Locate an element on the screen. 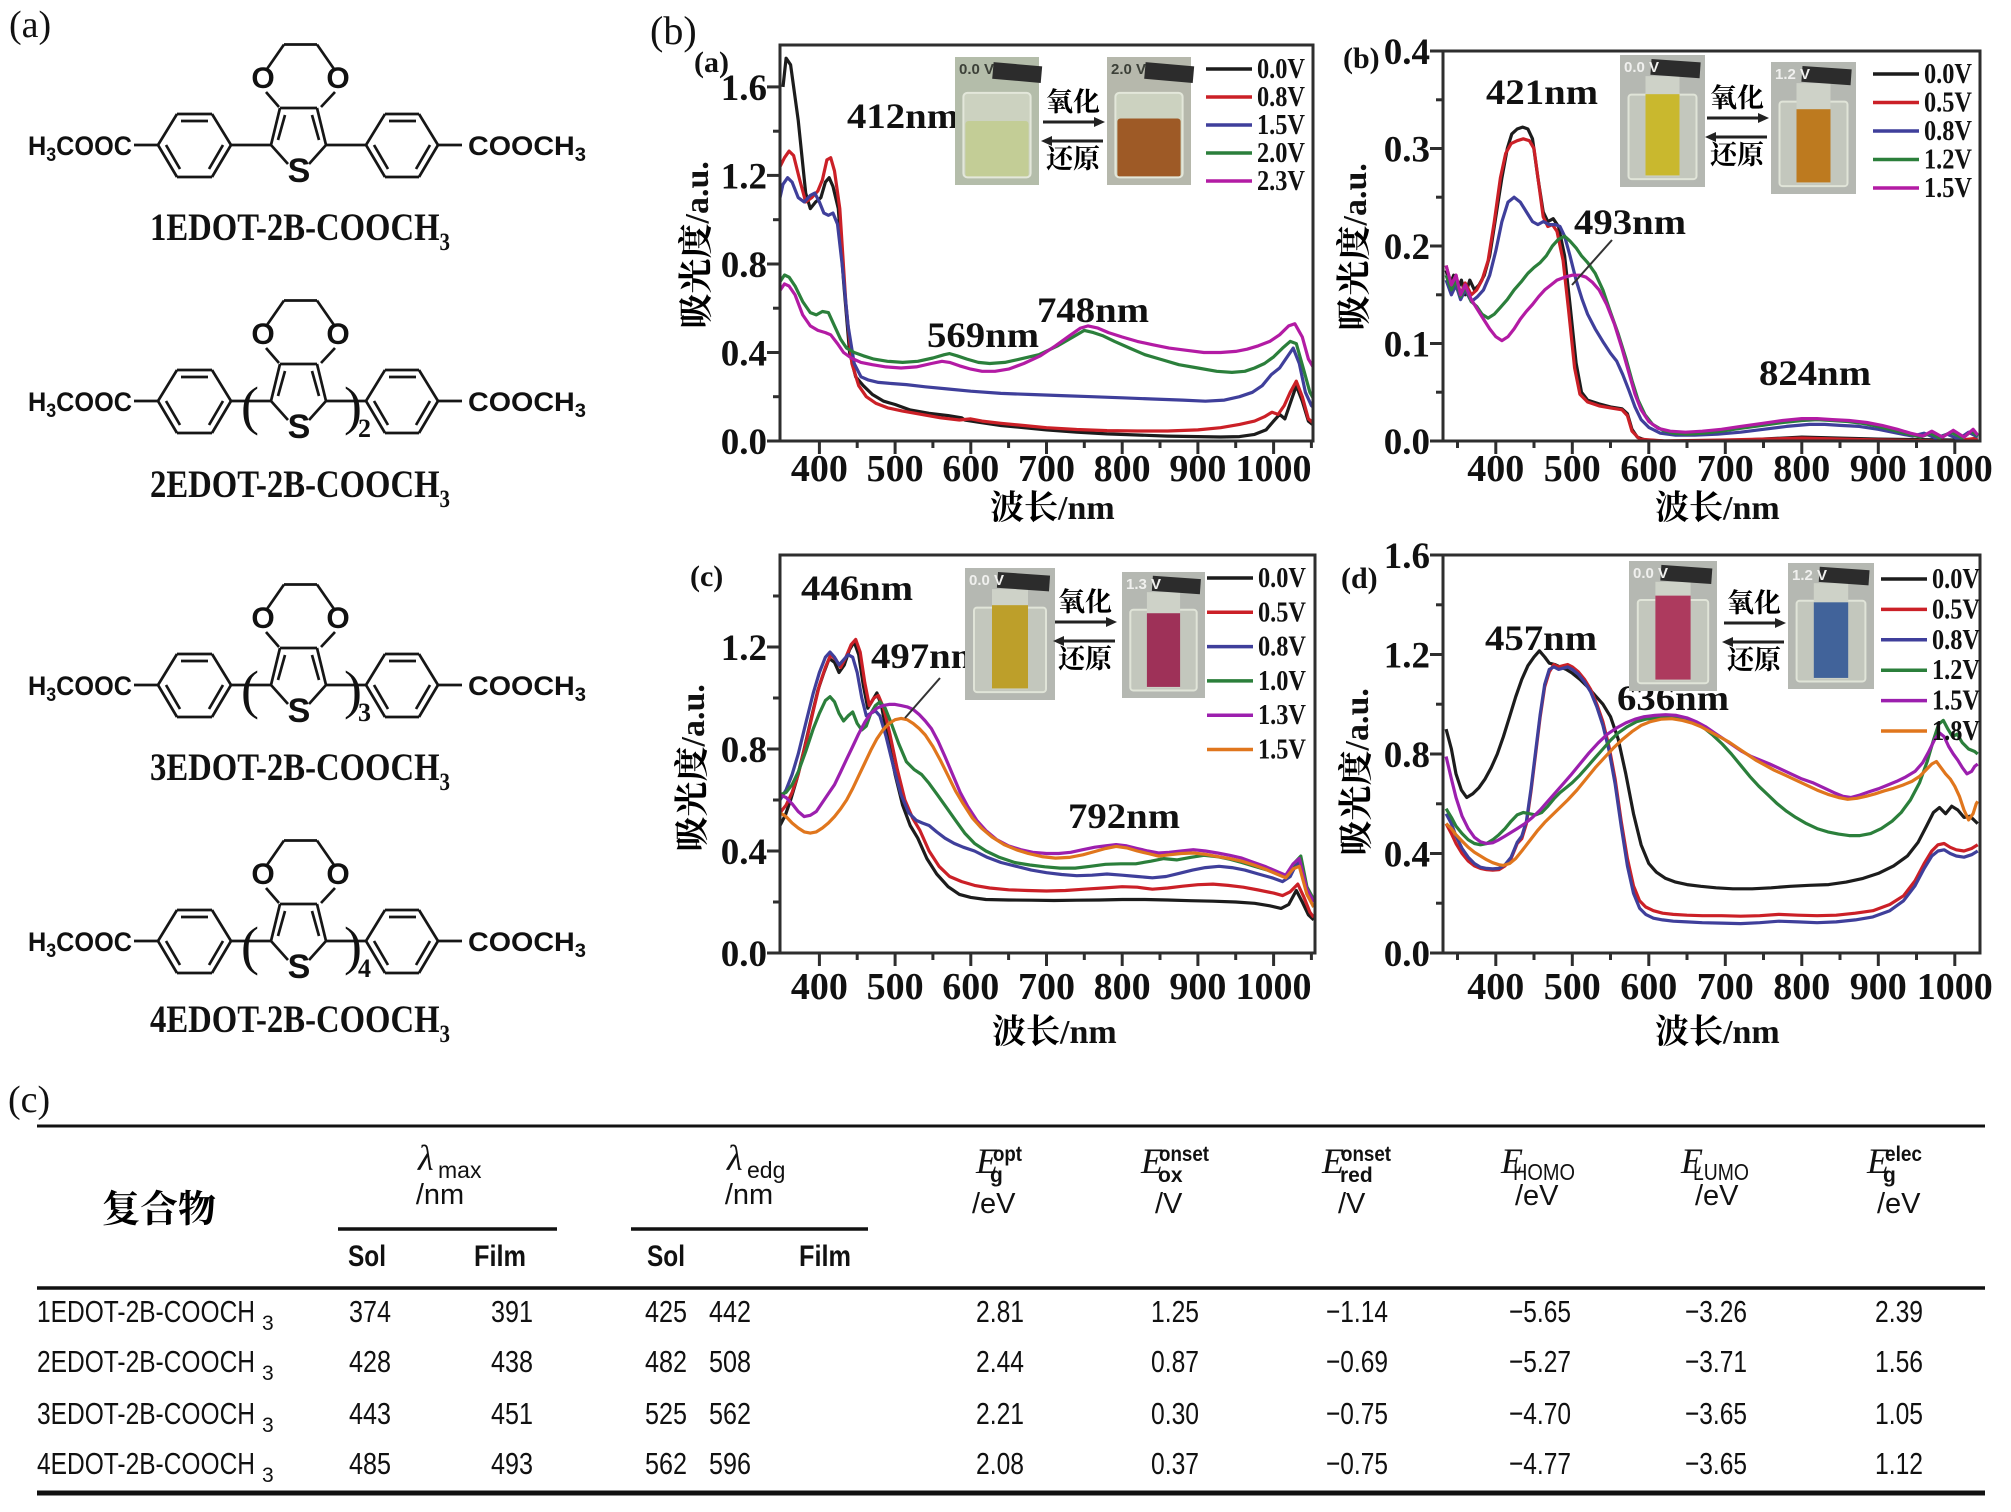  svg-text: 700 is located at coordinates (1046, 987).